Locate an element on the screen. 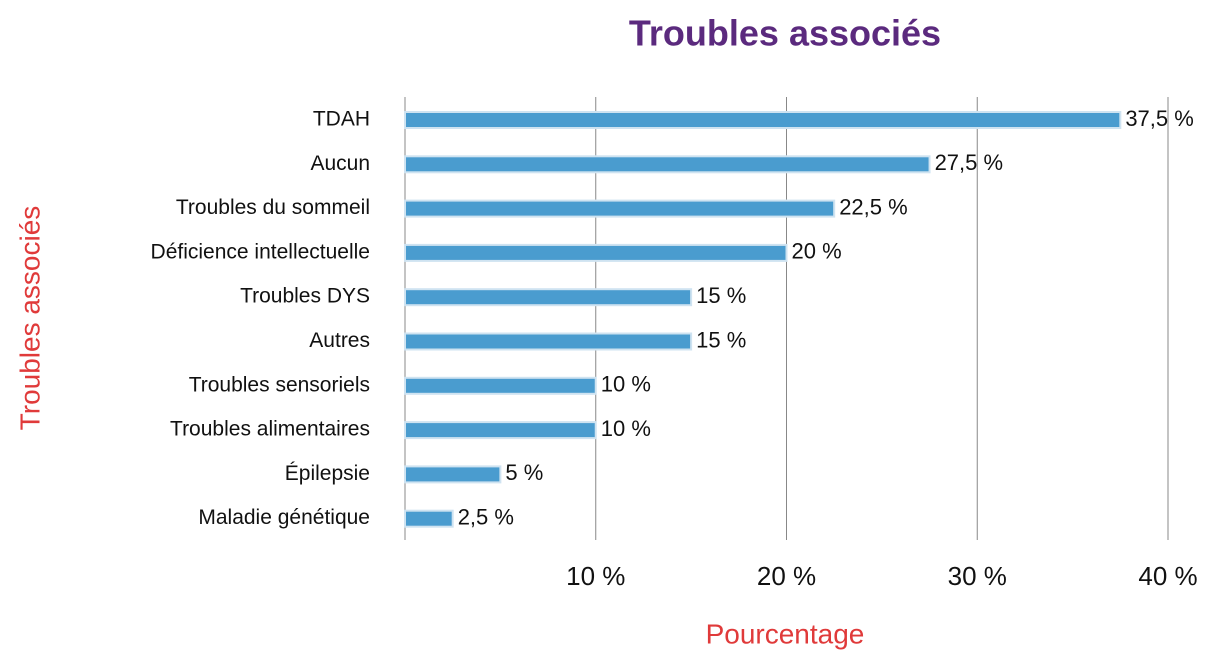  y-tick-label: Troubles DYS is located at coordinates (305, 296).